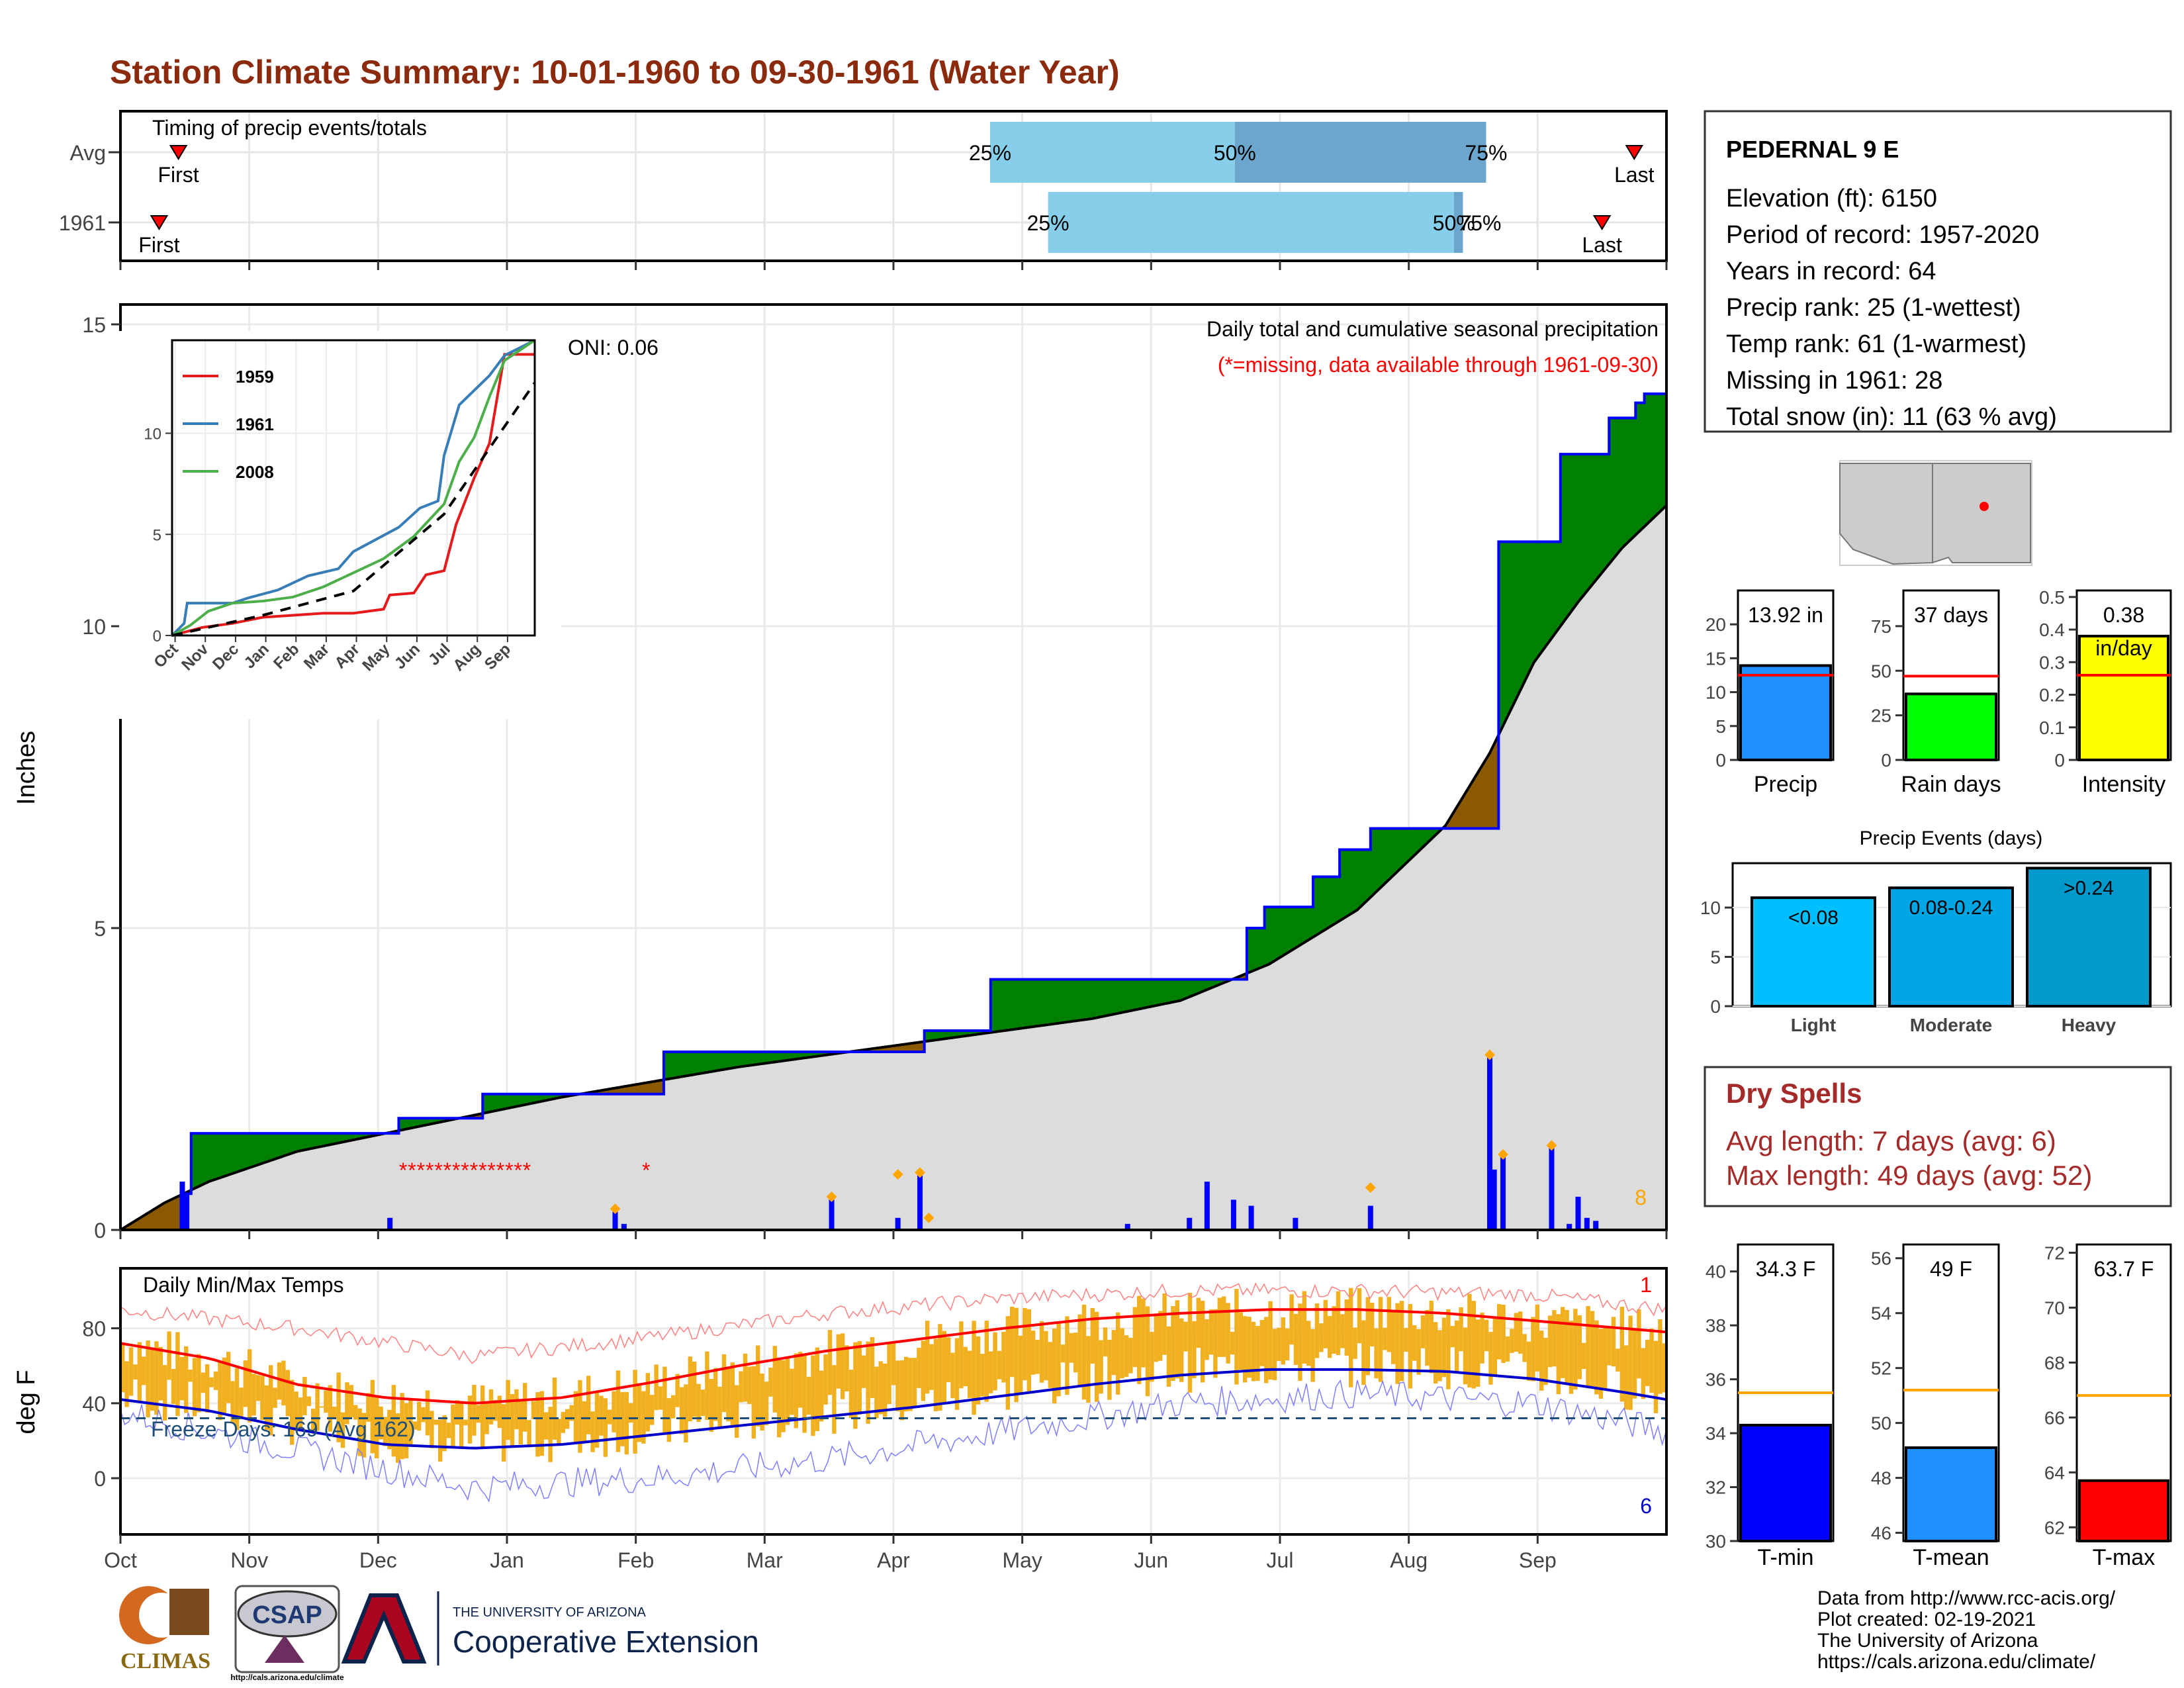  Describe the element at coordinates (1490, 1054) in the screenshot. I see `precip-snow-marker` at that location.